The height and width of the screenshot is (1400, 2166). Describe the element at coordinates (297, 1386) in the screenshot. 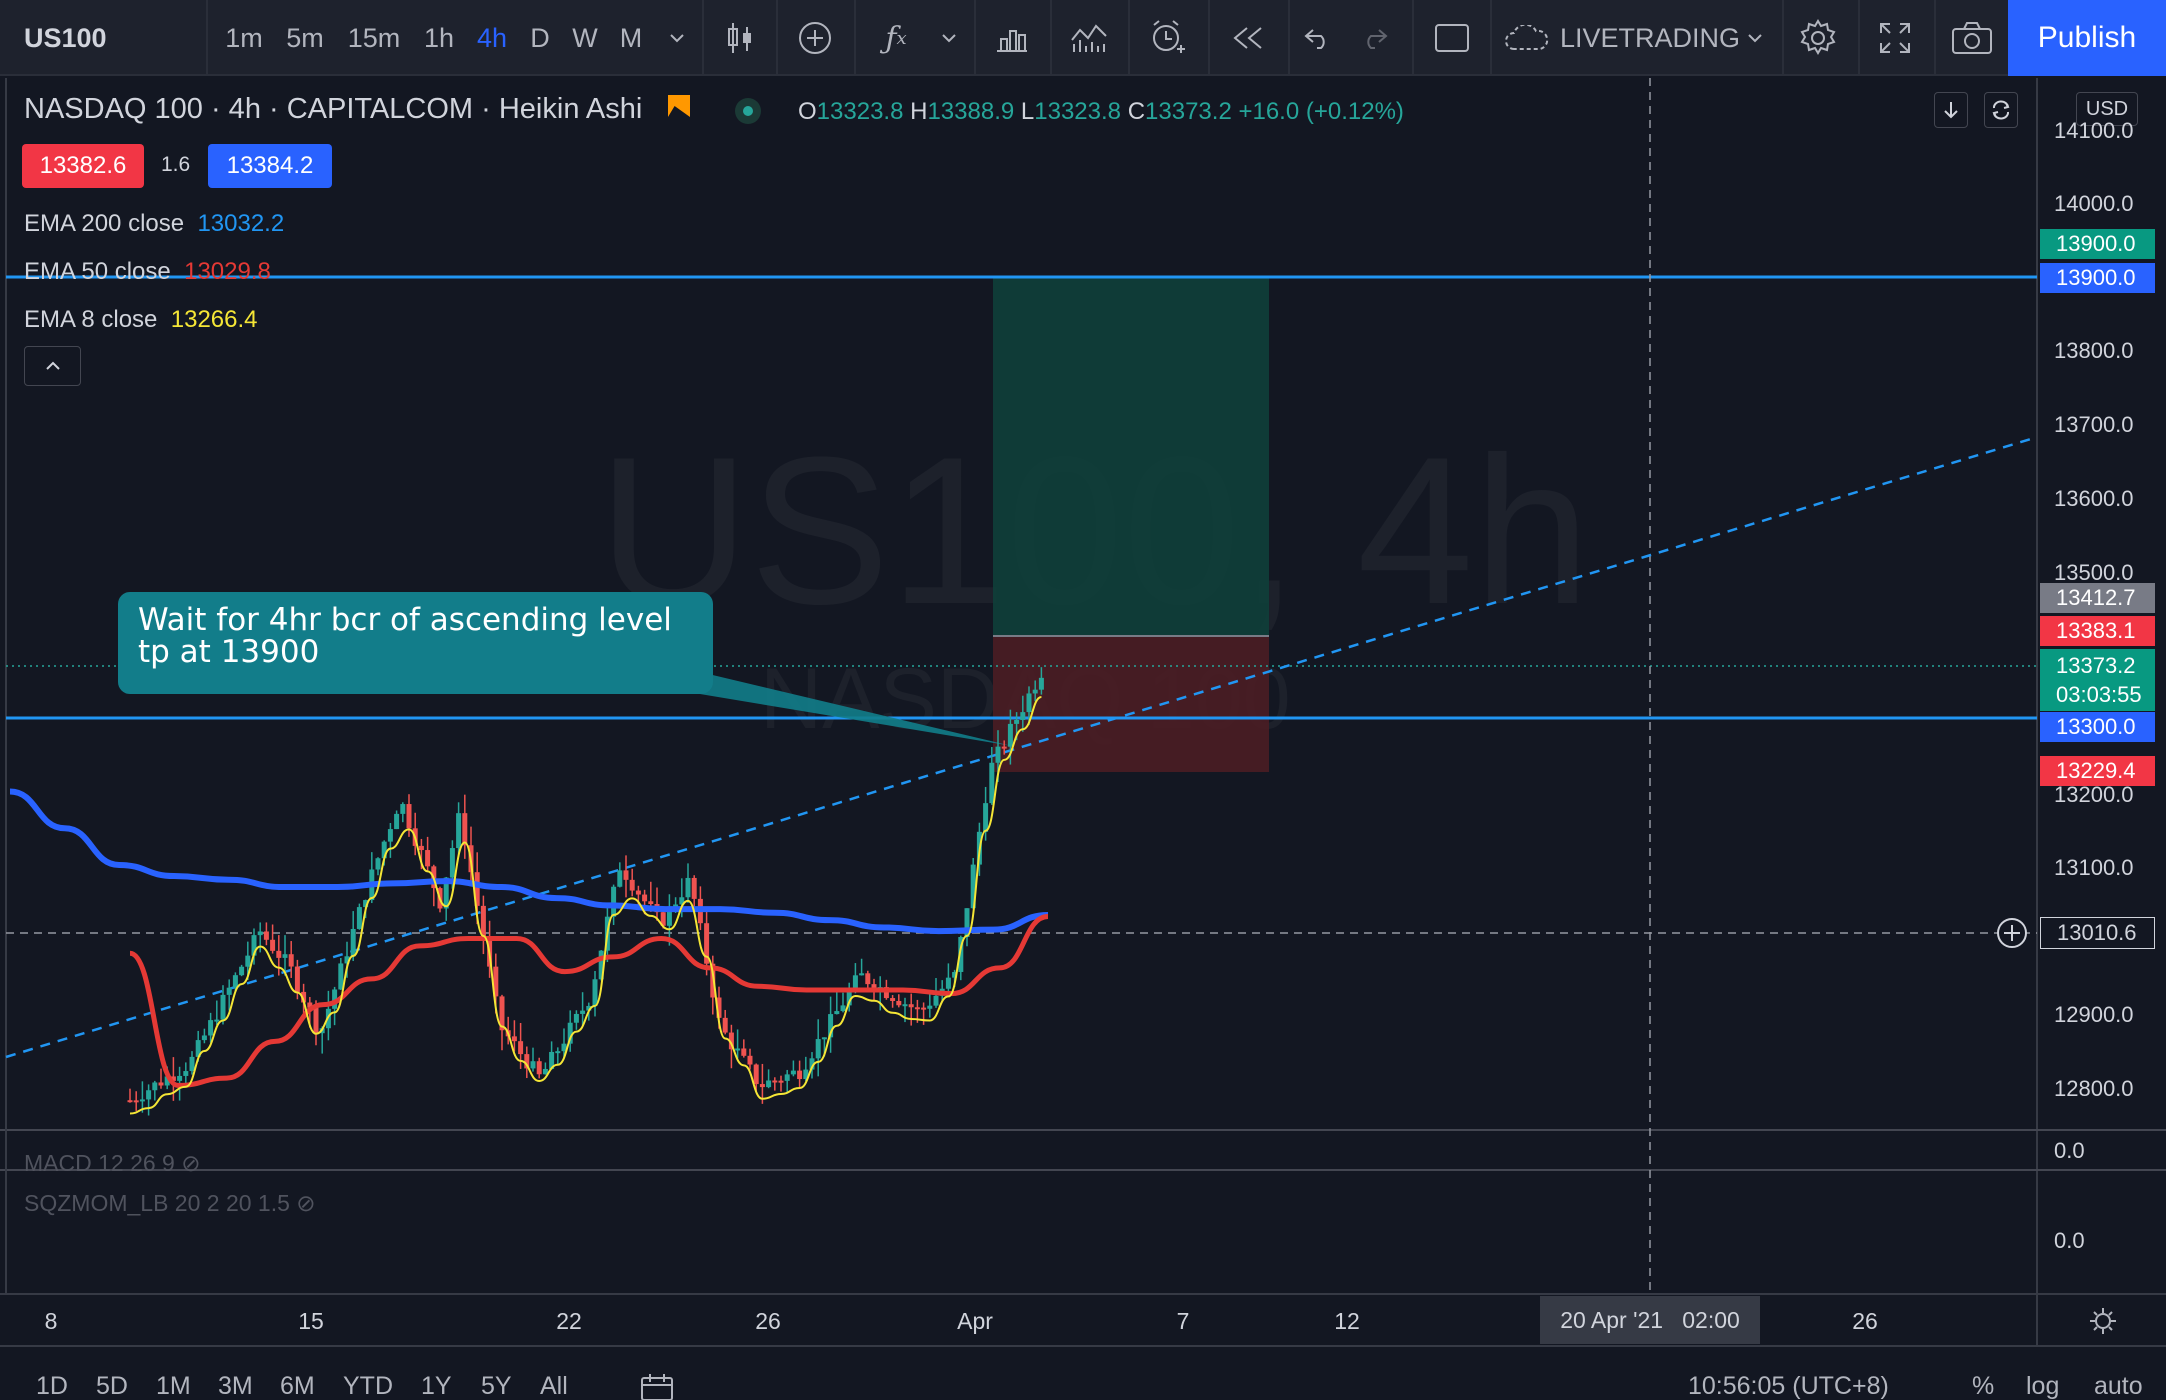

I see `range-6m: 6M` at that location.